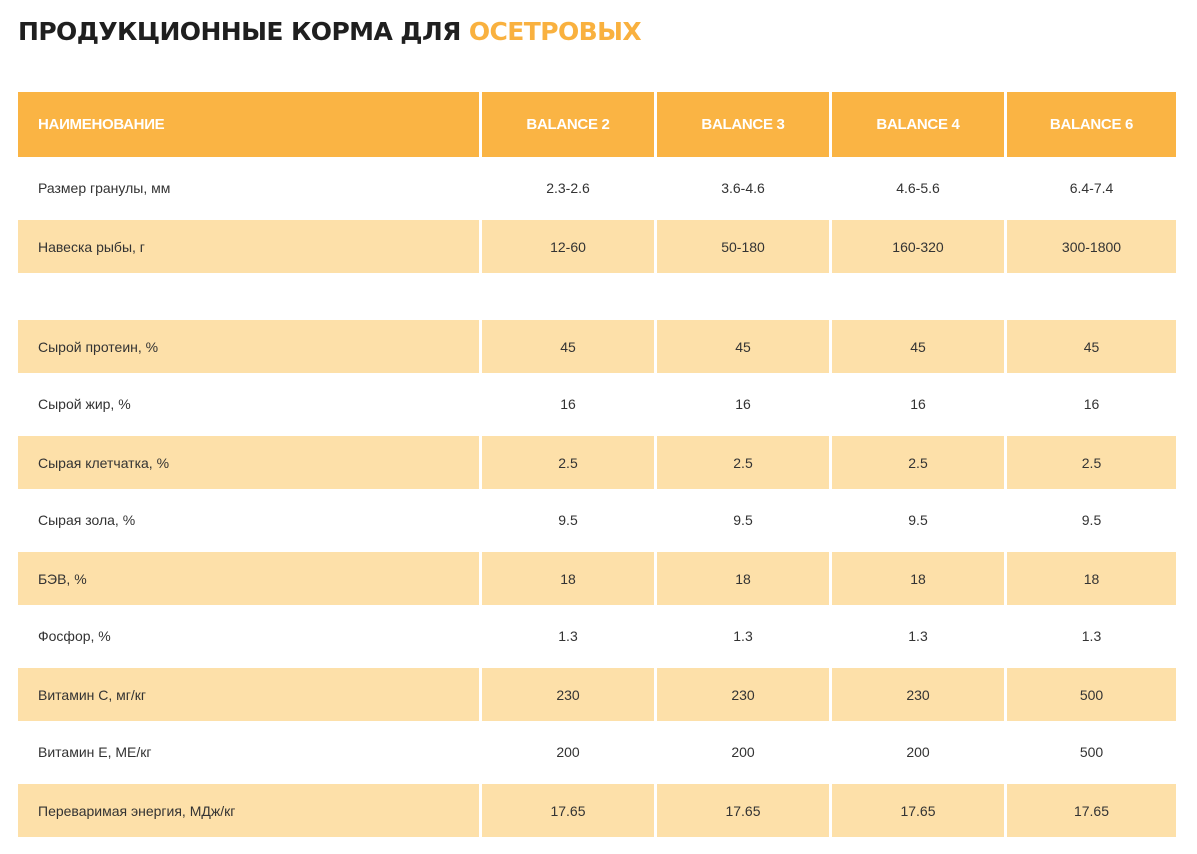 This screenshot has width=1197, height=854. What do you see at coordinates (566, 124) in the screenshot?
I see `header-balance-2: BALANCE 2` at bounding box center [566, 124].